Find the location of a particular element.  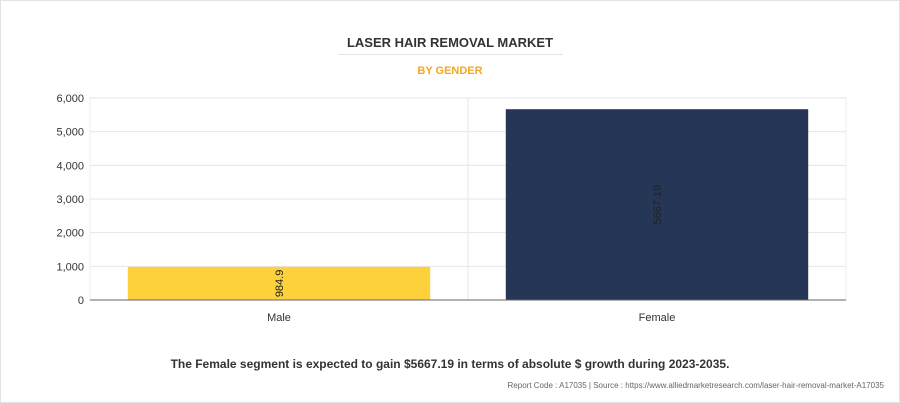

data-label: 984.9 is located at coordinates (280, 284).